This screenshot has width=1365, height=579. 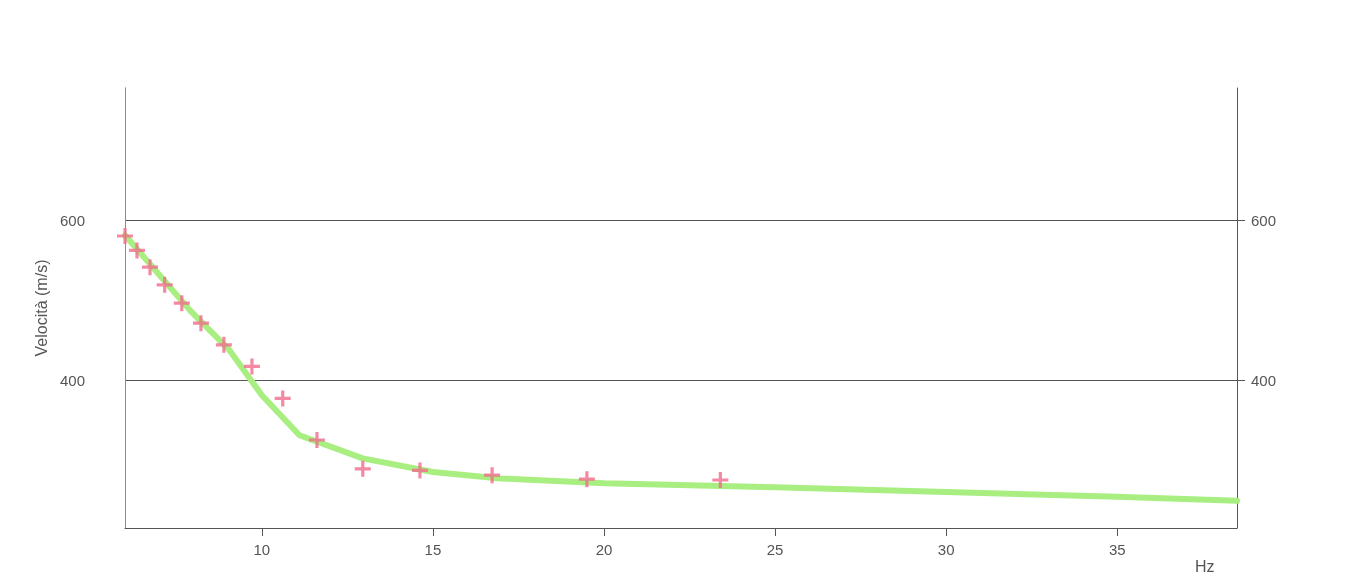 What do you see at coordinates (604, 549) in the screenshot?
I see `x-tick-label: 20` at bounding box center [604, 549].